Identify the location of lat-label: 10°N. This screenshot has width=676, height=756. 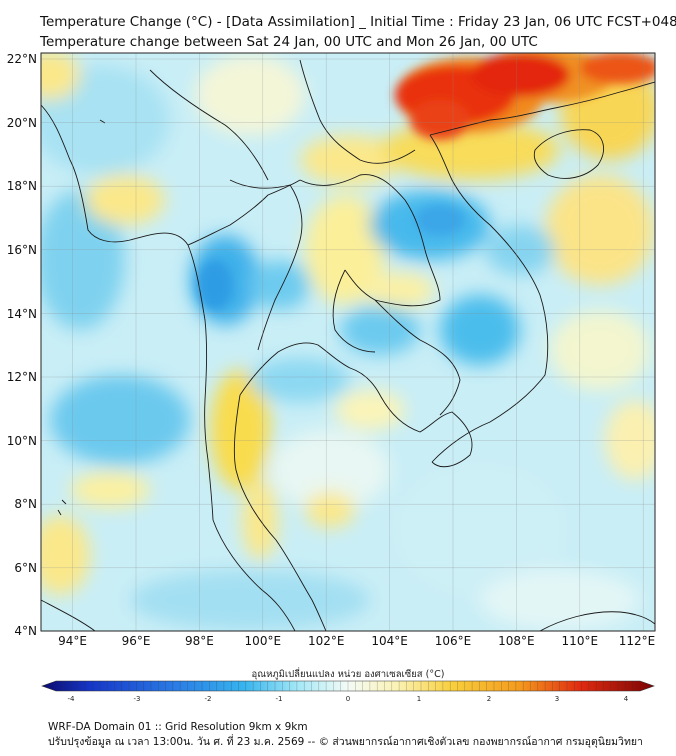
(22, 441).